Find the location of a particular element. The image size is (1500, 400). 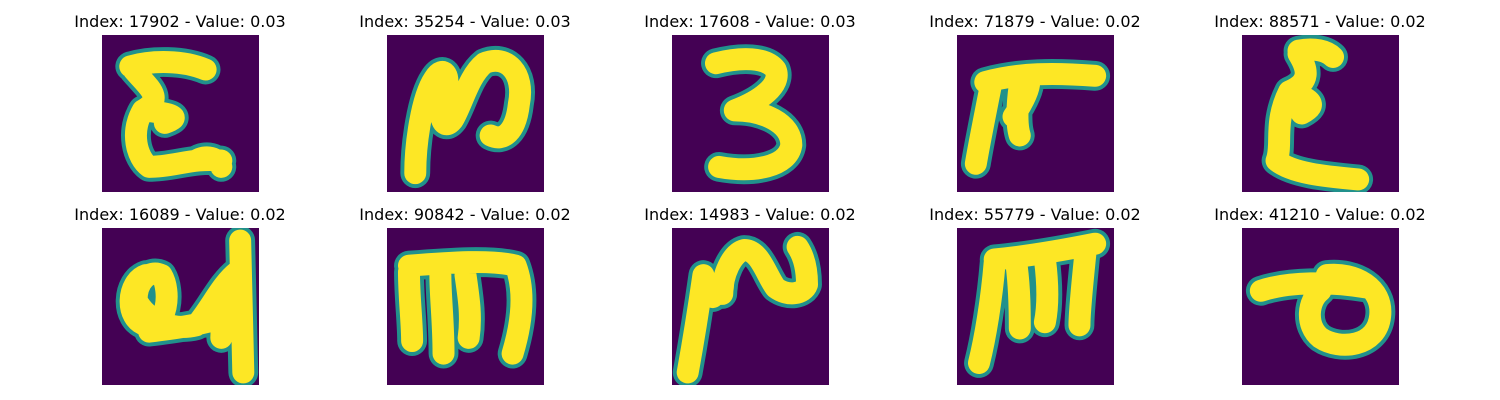

panel-title: Index: 41210 - Value: 0.02 is located at coordinates (1320, 214).